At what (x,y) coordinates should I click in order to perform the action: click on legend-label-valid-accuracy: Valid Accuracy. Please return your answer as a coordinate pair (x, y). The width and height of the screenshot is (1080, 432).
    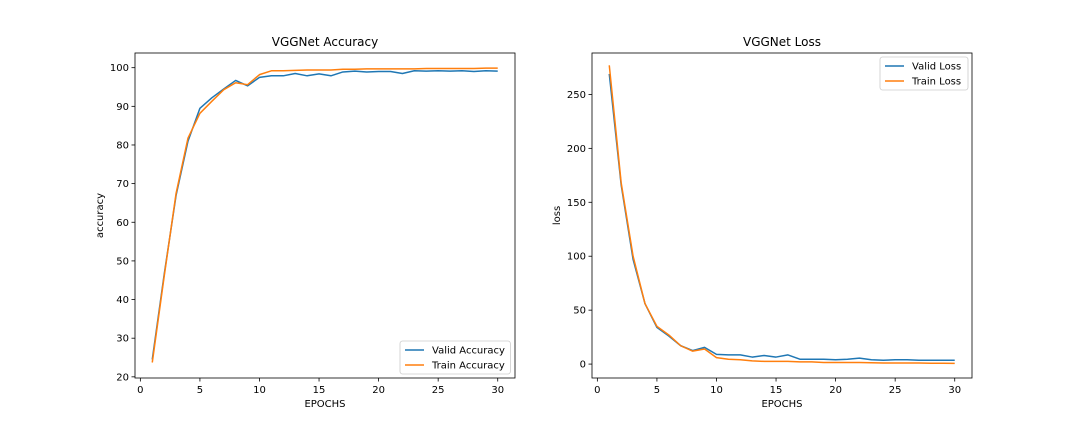
    Looking at the image, I should click on (468, 351).